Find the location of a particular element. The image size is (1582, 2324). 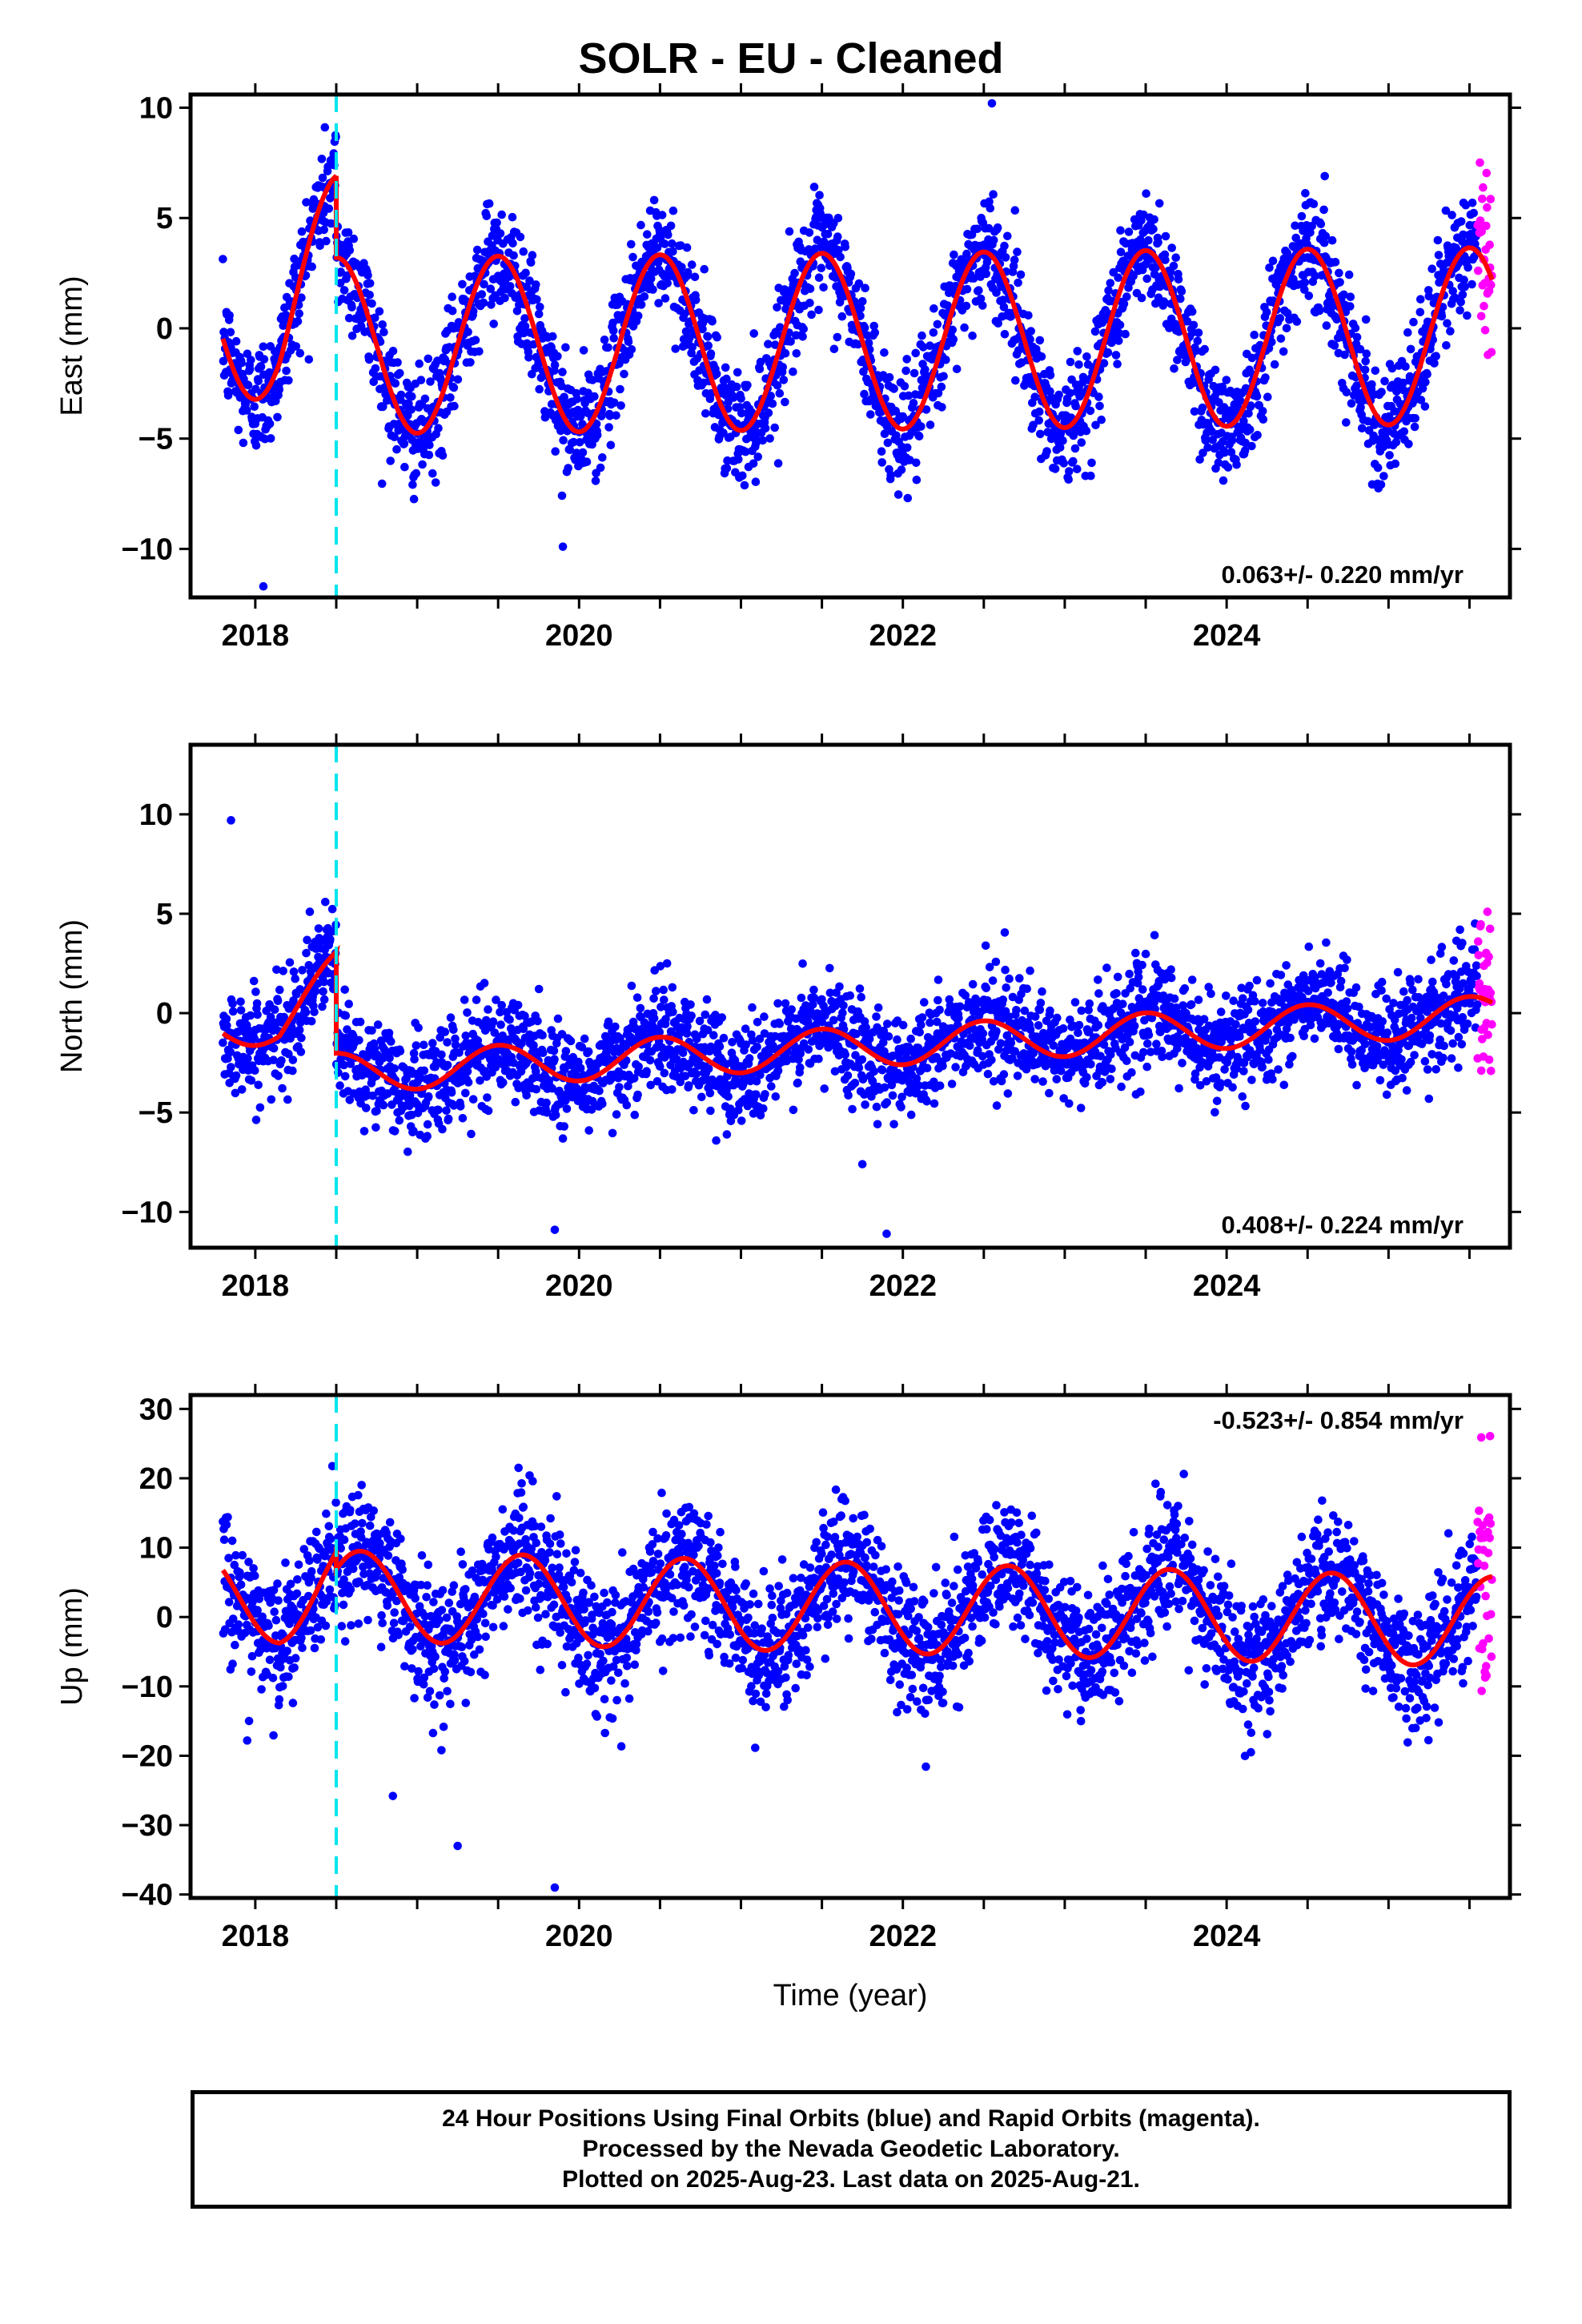

page-title: SOLR - EU - Cleaned is located at coordinates (791, 58).